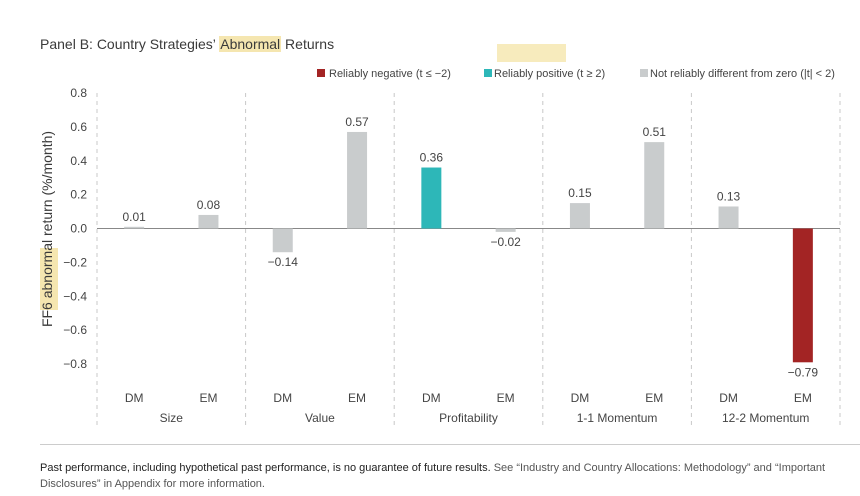  Describe the element at coordinates (655, 132) in the screenshot. I see `bar-value-label: 0.51` at that location.